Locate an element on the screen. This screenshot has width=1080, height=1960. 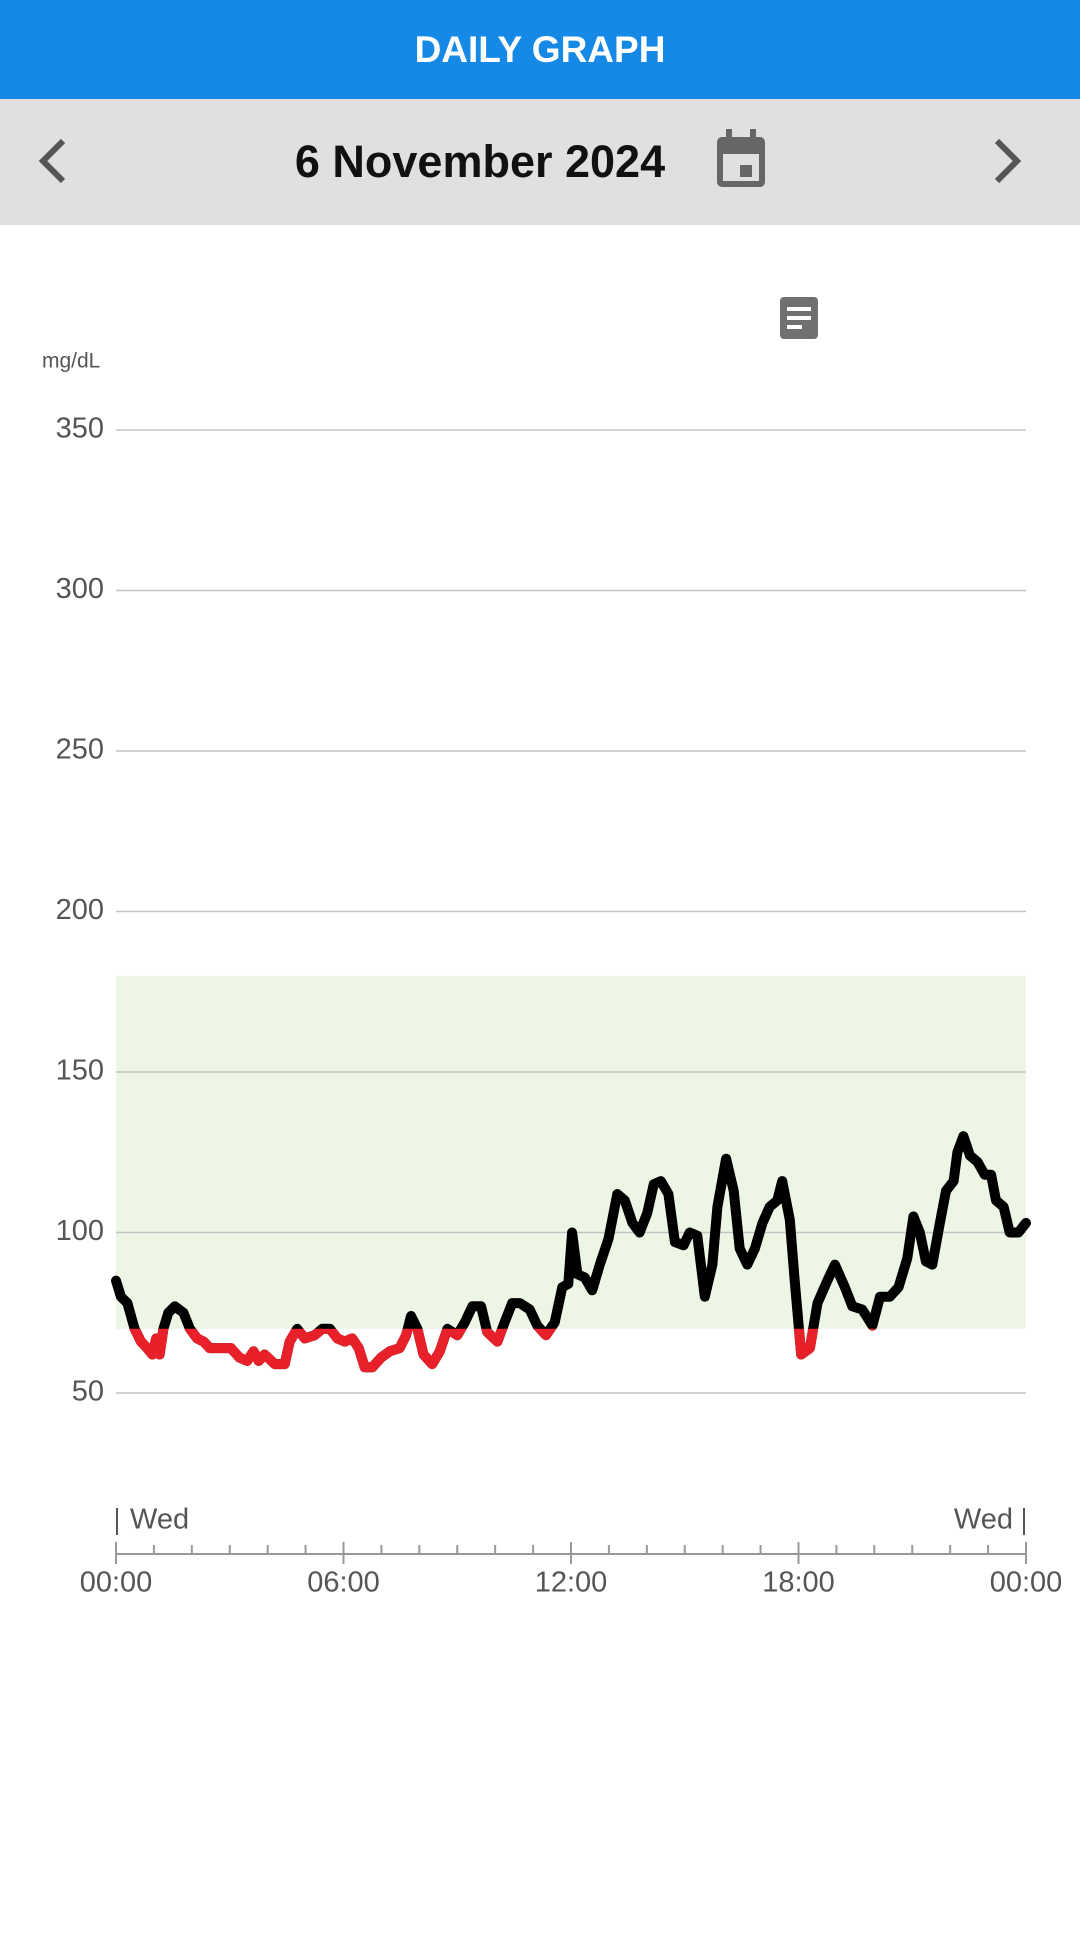
screen-title: DAILY GRAPH is located at coordinates (540, 49).